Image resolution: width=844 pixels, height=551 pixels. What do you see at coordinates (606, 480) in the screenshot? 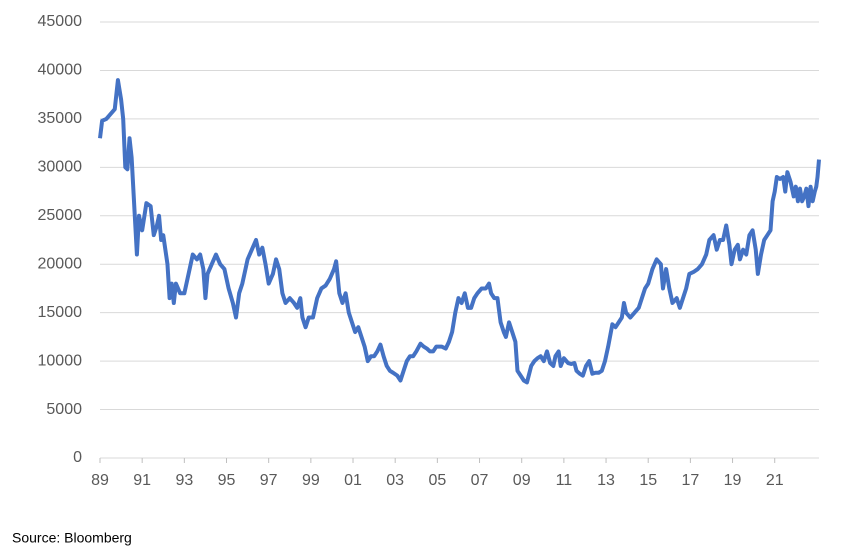
I see `x-tick-label: 13` at bounding box center [606, 480].